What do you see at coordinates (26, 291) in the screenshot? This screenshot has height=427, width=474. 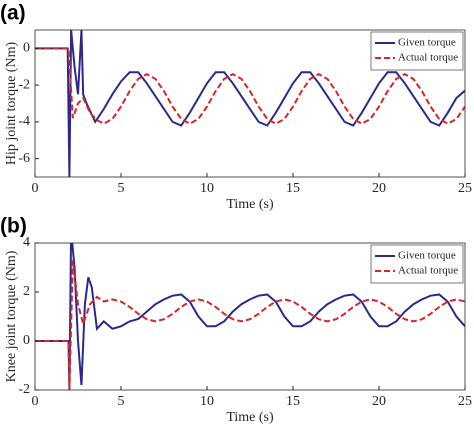 I see `y-tick-label: 2` at bounding box center [26, 291].